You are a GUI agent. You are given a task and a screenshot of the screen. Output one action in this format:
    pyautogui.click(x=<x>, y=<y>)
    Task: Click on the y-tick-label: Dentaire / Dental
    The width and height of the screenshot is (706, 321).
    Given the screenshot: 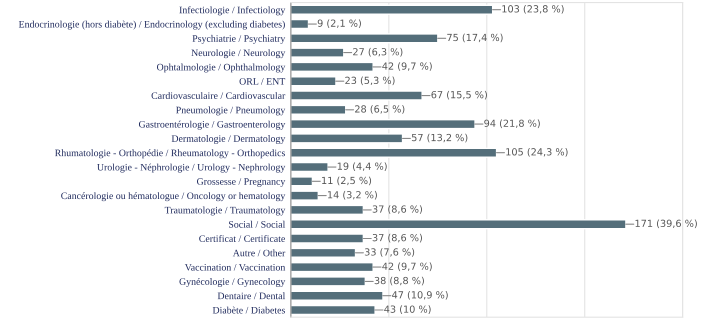 What is the action you would take?
    pyautogui.click(x=252, y=296)
    